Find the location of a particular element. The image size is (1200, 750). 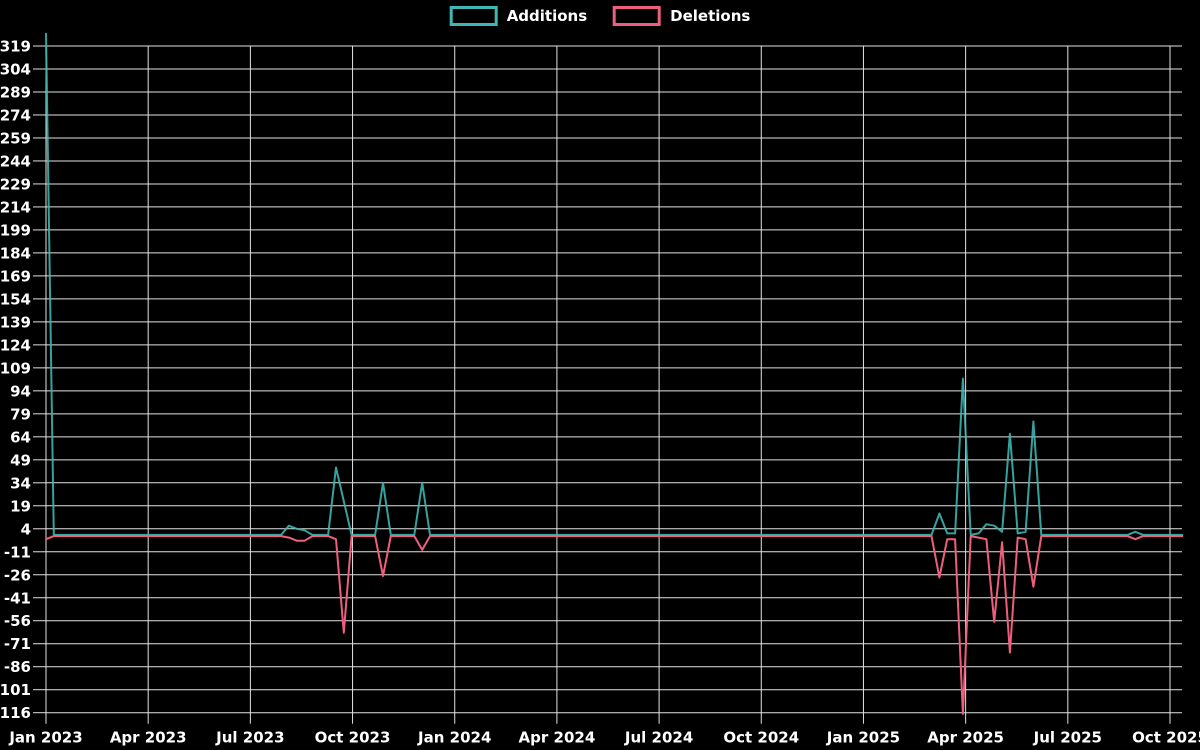

svg-text: 94 is located at coordinates (20, 391).